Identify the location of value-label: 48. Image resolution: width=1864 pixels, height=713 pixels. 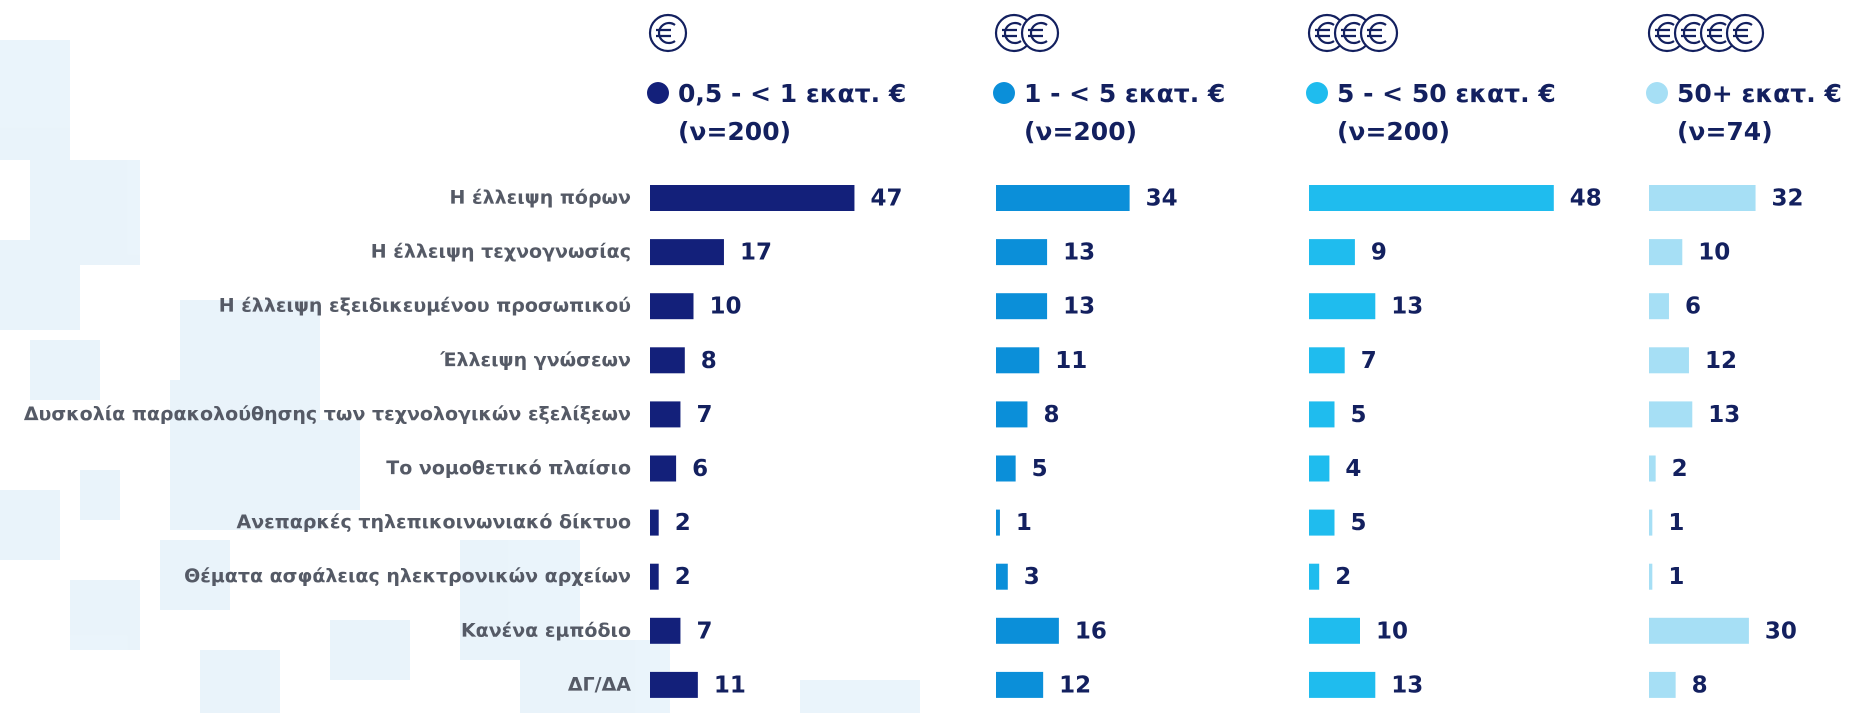
(1586, 199).